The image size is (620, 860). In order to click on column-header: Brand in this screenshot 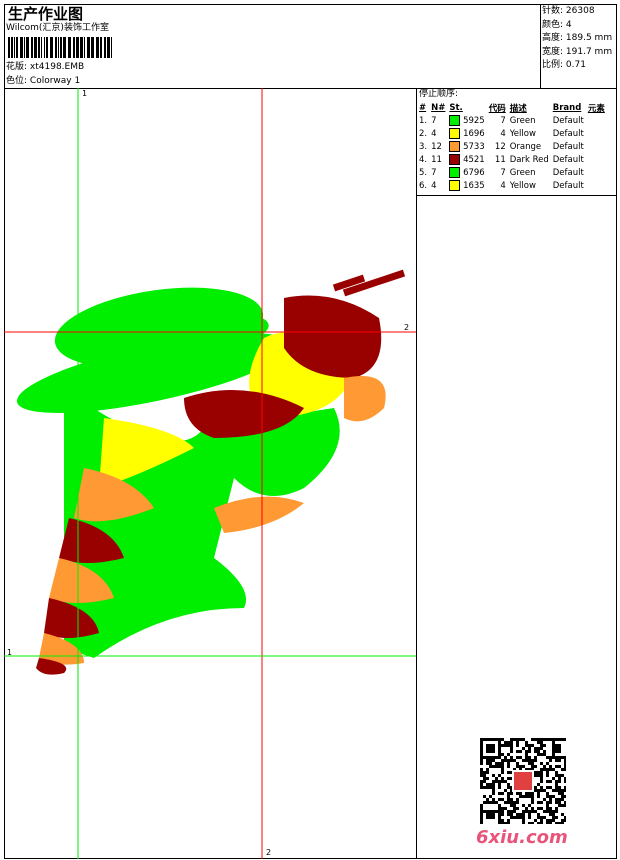, I will do `click(567, 107)`.